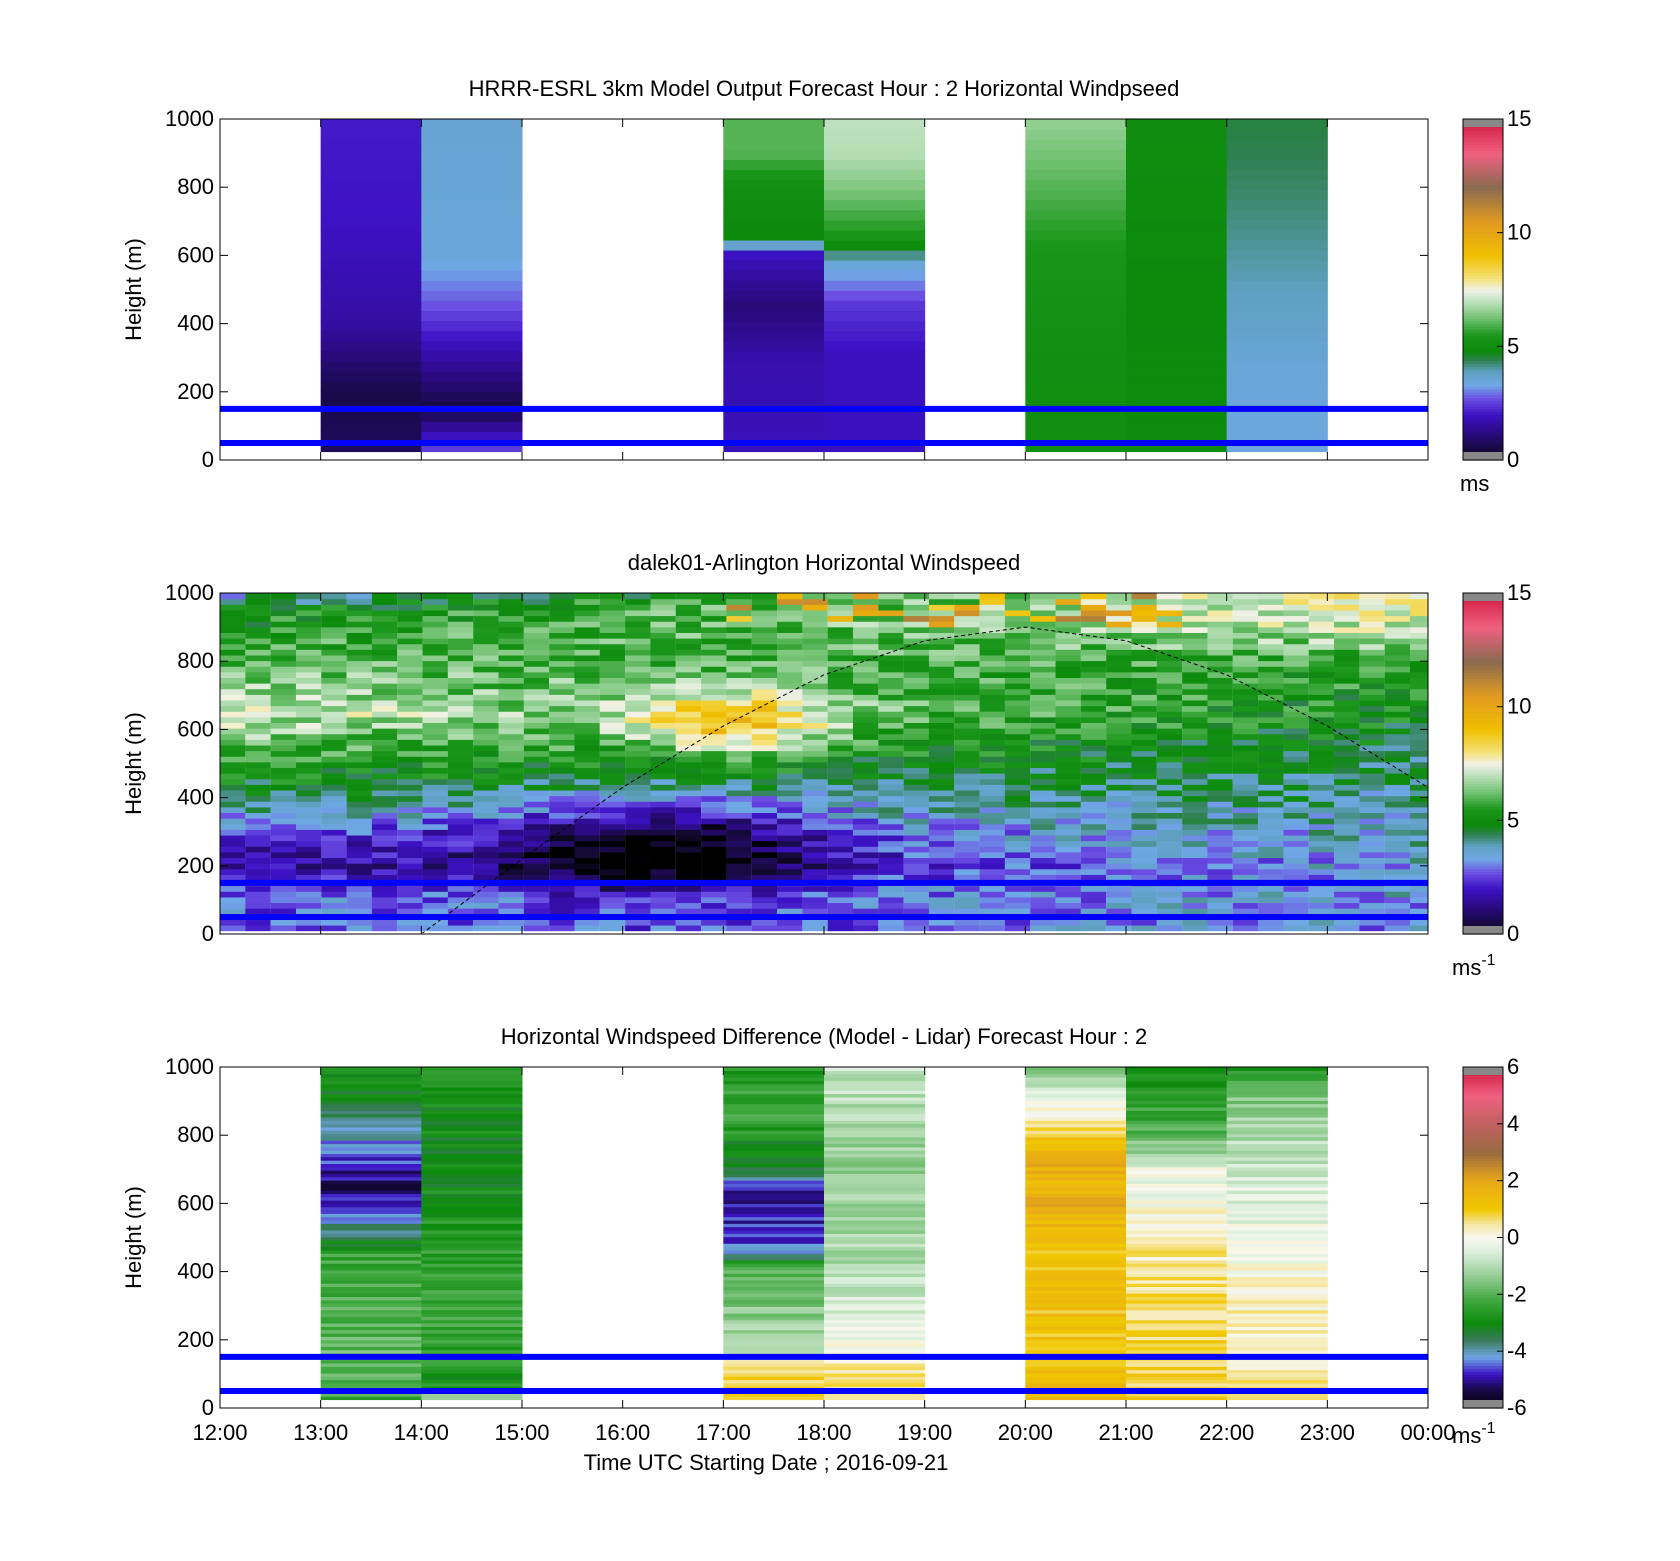  Describe the element at coordinates (195, 728) in the screenshot. I see `y-tick-label: 600` at that location.